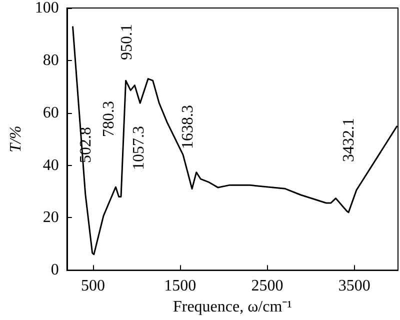  What do you see at coordinates (93, 286) in the screenshot?
I see `x-tick-label: 500` at bounding box center [93, 286].